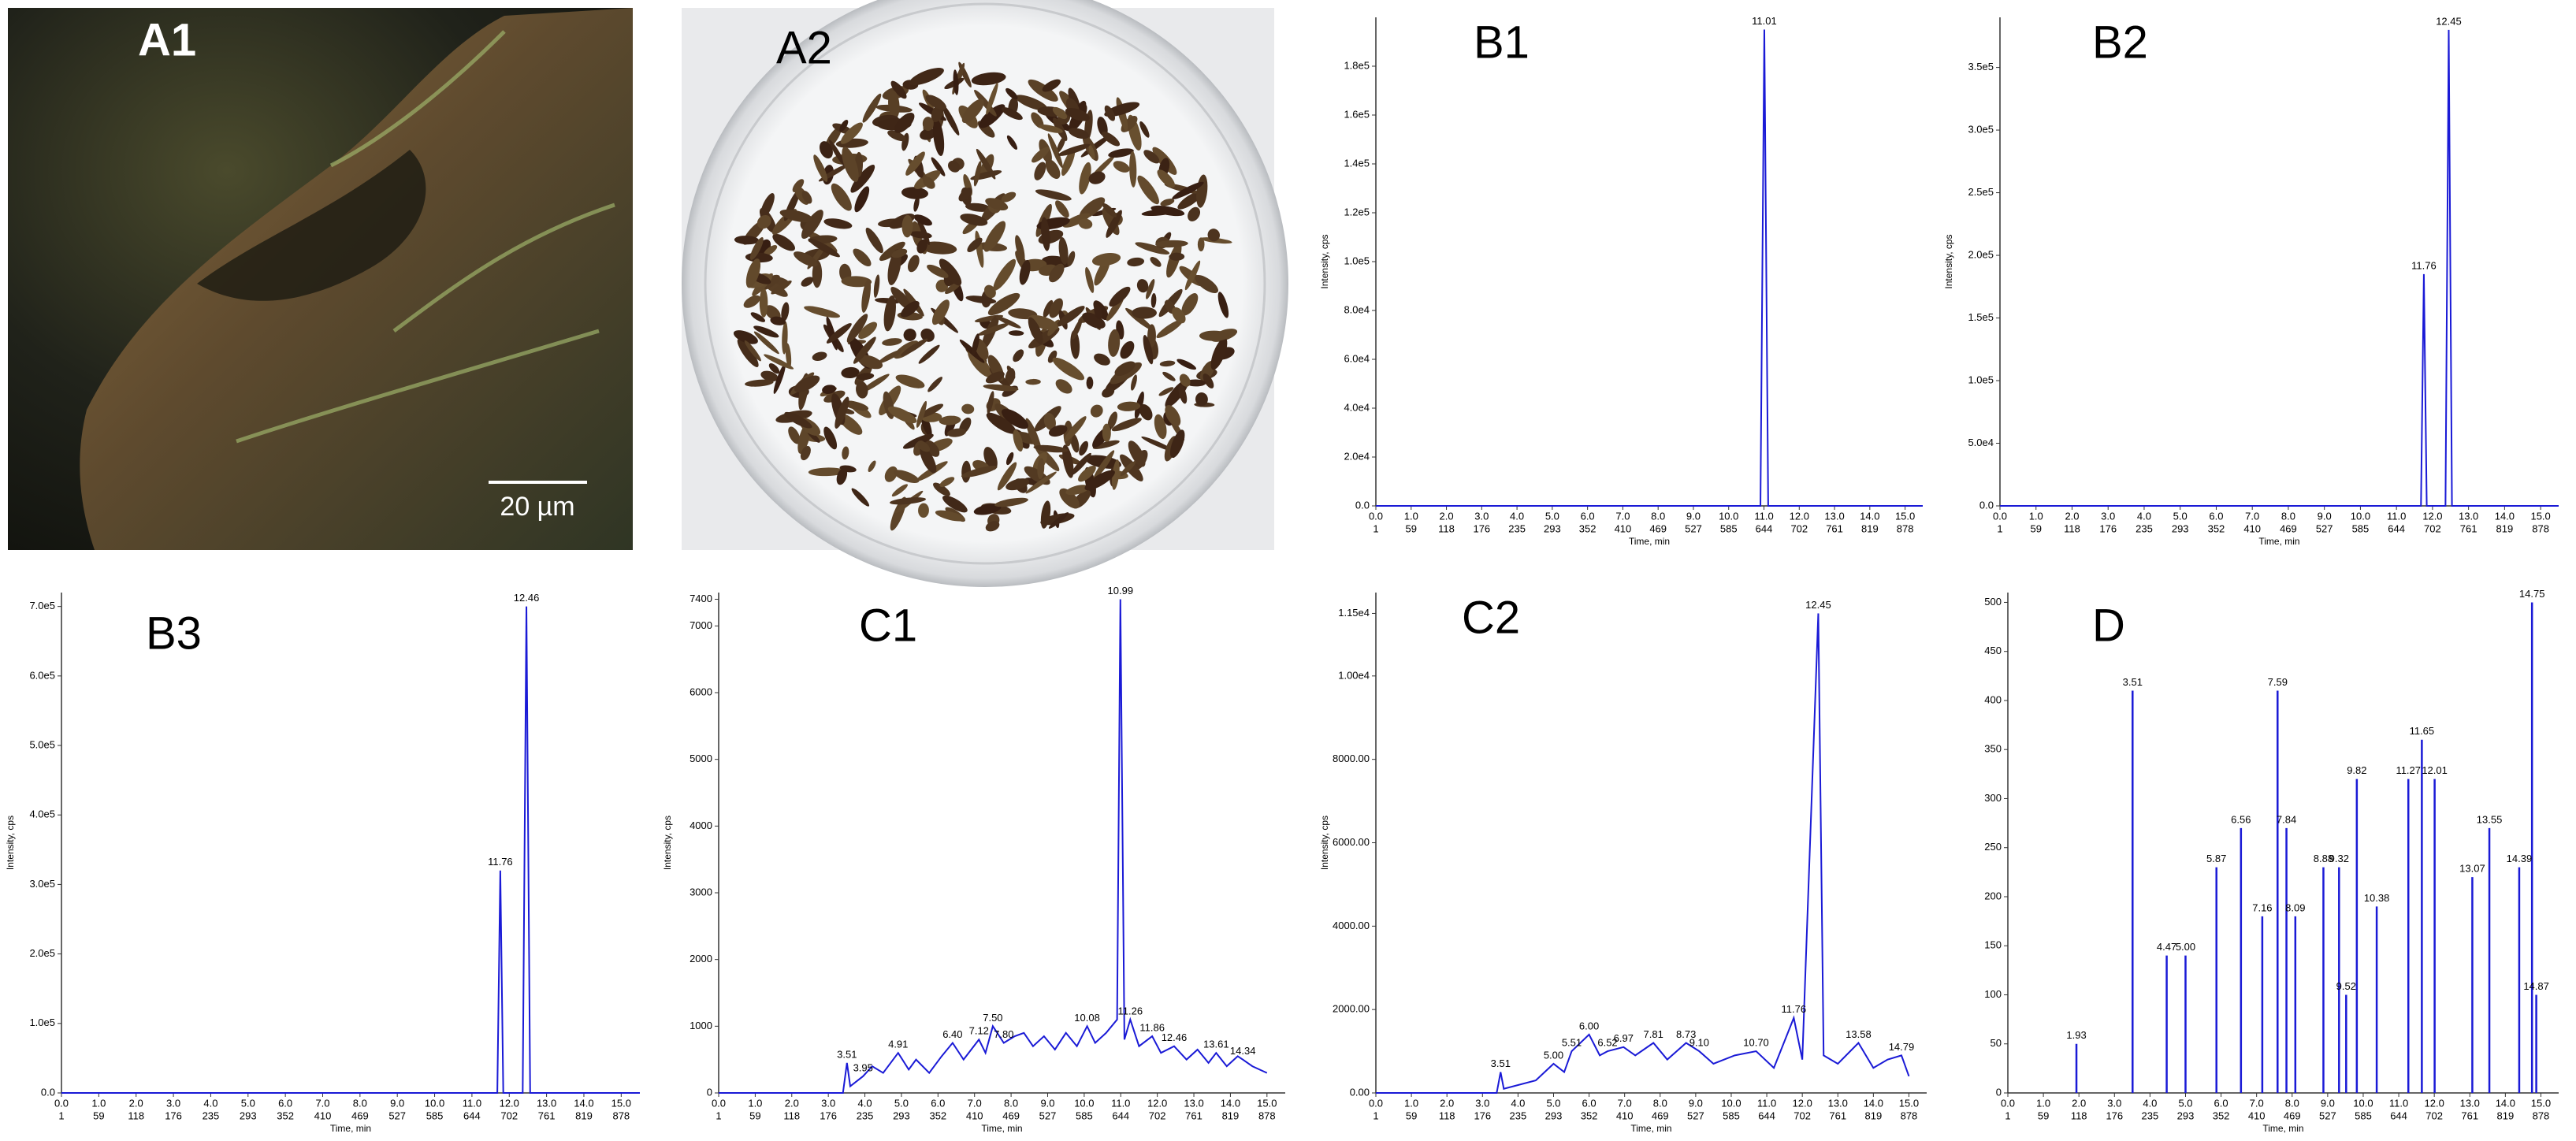 Image resolution: width=2576 pixels, height=1141 pixels. Describe the element at coordinates (975, 1103) in the screenshot. I see `x-tick-label: 7.0` at that location.